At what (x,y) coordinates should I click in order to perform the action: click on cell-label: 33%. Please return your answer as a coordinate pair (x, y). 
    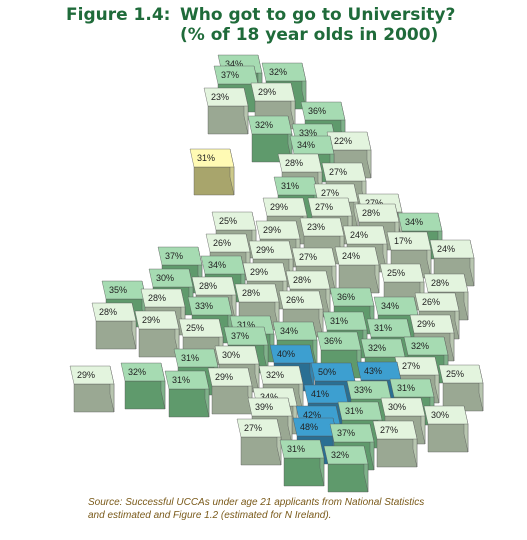
    Looking at the image, I should click on (308, 133).